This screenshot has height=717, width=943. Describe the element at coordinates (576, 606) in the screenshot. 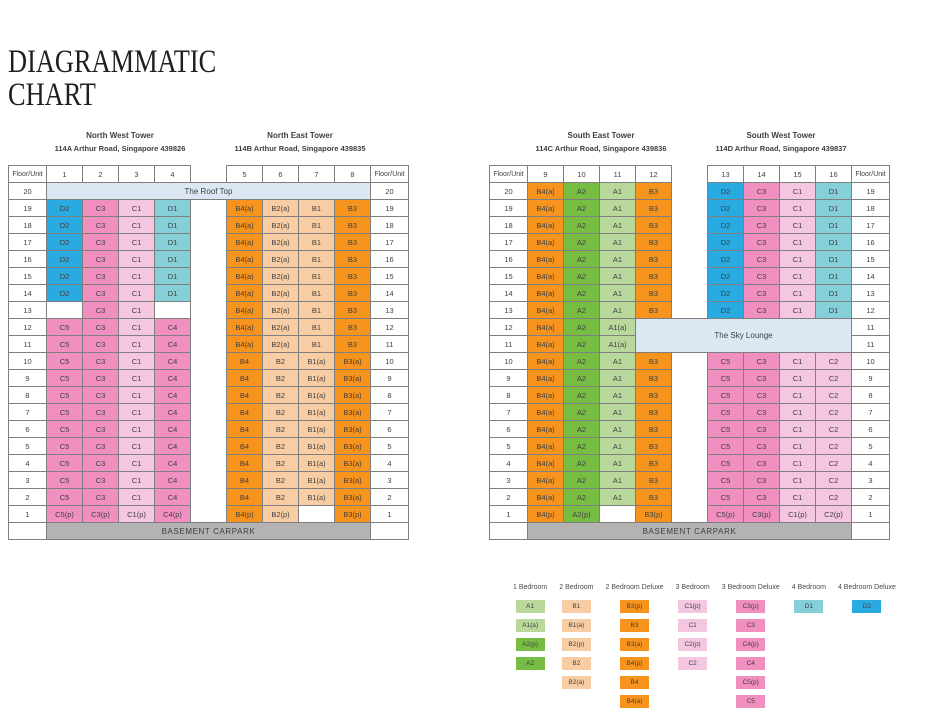

I see `legend-swatch: B1` at that location.